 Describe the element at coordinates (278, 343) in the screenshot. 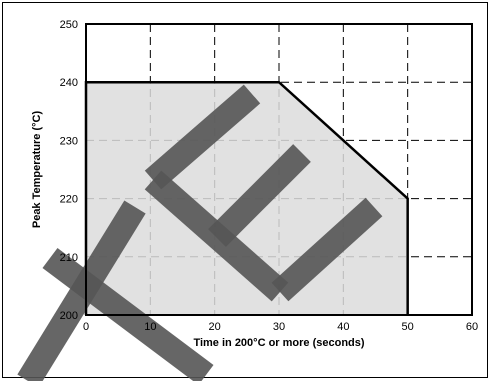

I see `x-axis-title: Time in 200°C or more (seconds)` at that location.